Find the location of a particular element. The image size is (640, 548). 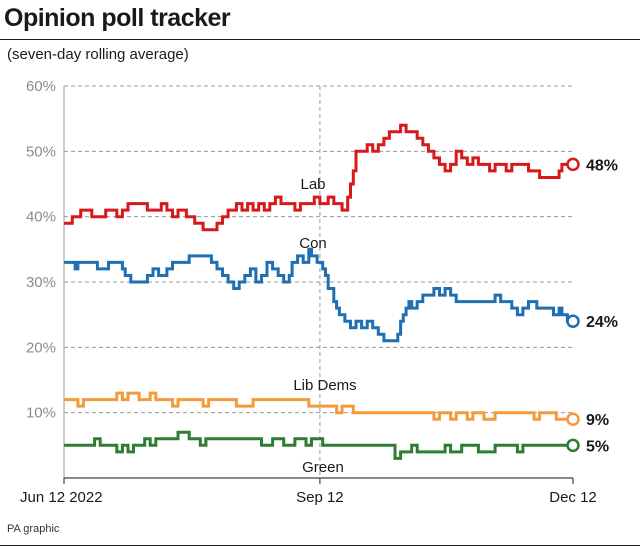

series-end-label: 5% is located at coordinates (597, 446).